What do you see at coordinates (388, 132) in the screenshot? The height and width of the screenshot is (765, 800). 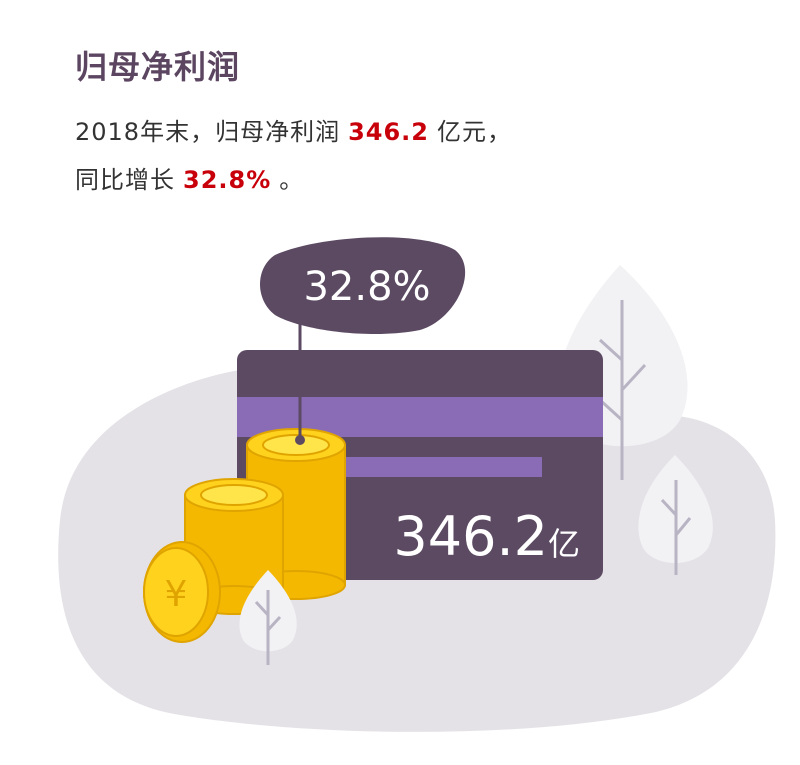 I see `figure: 346.2` at bounding box center [388, 132].